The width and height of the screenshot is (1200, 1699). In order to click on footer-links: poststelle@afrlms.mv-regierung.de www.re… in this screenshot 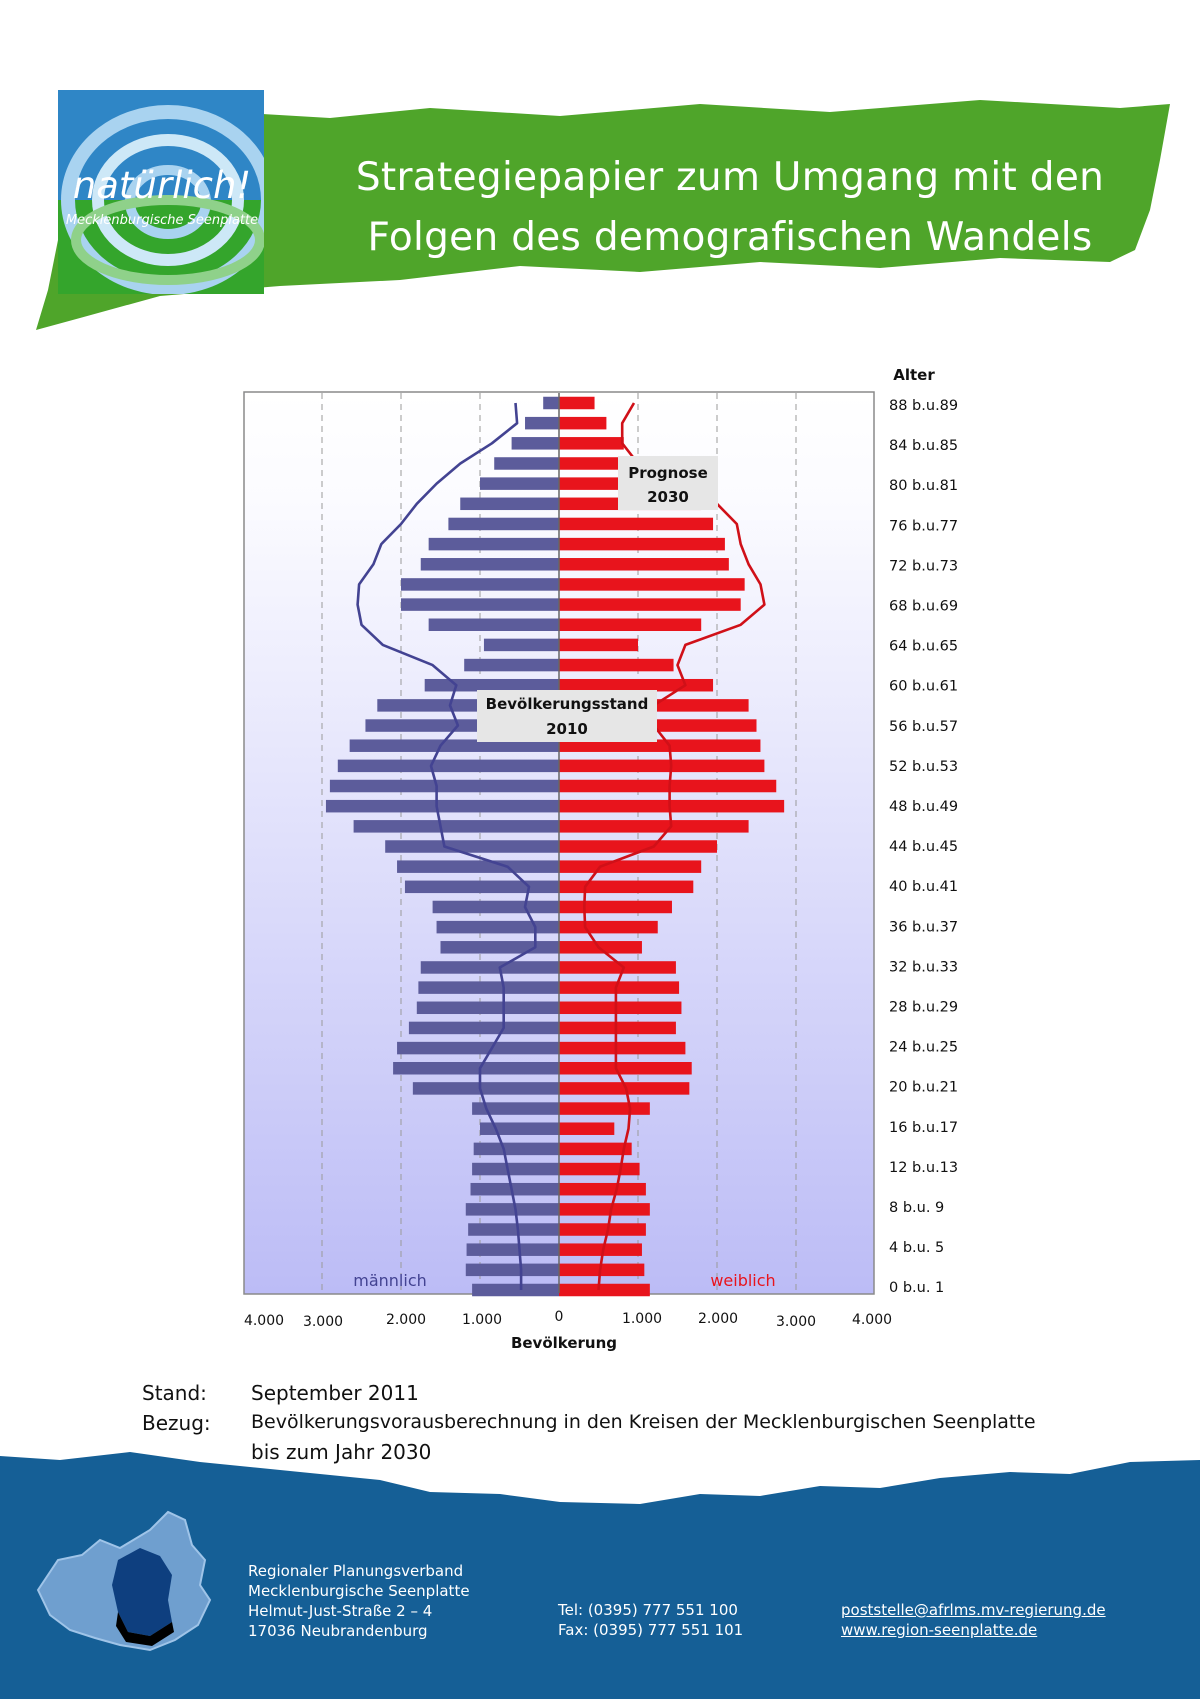, I will do `click(973, 1620)`.